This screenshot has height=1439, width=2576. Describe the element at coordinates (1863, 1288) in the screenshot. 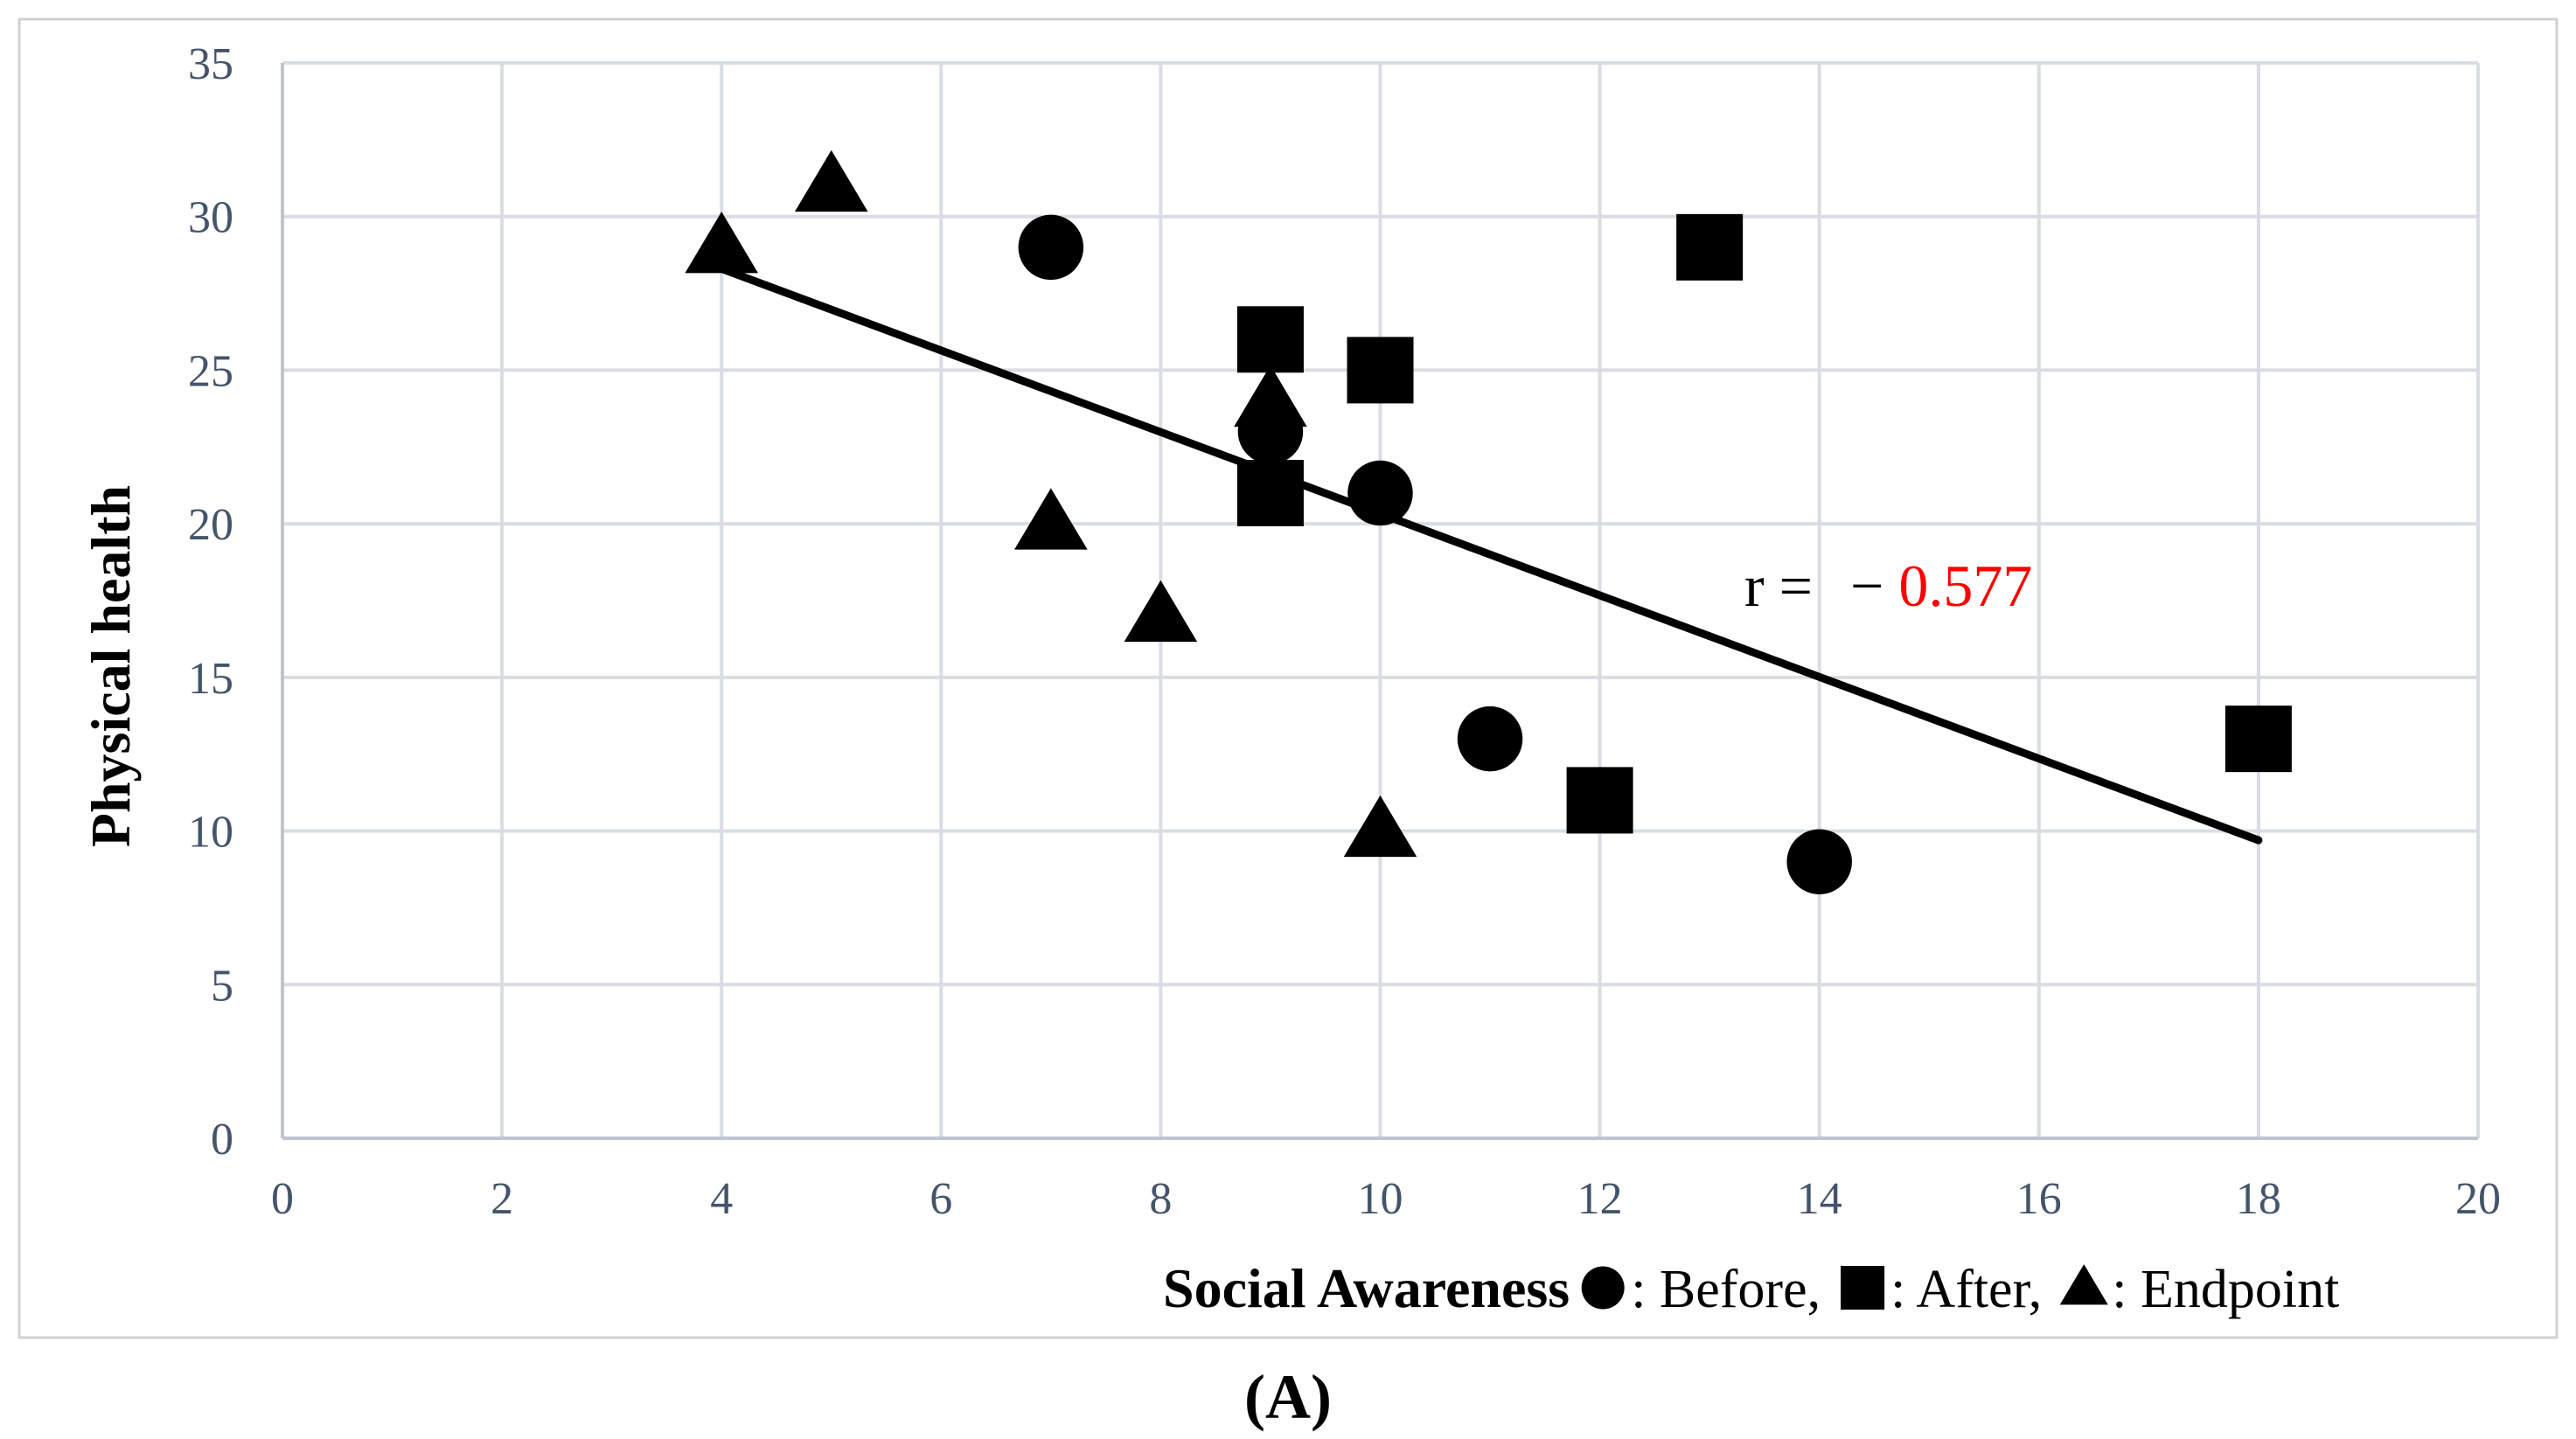

I see `legend-after-square-icon` at that location.